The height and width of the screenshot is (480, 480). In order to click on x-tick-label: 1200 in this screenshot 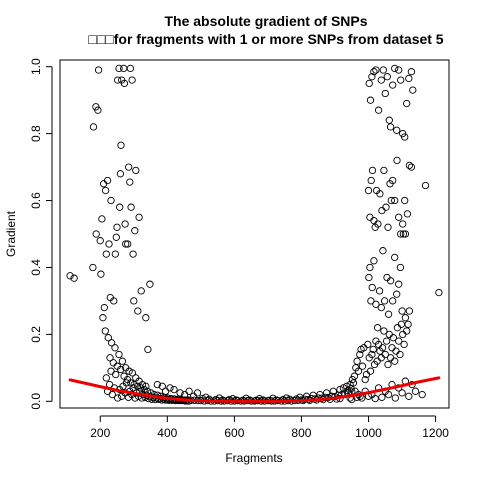, I will do `click(435, 433)`.